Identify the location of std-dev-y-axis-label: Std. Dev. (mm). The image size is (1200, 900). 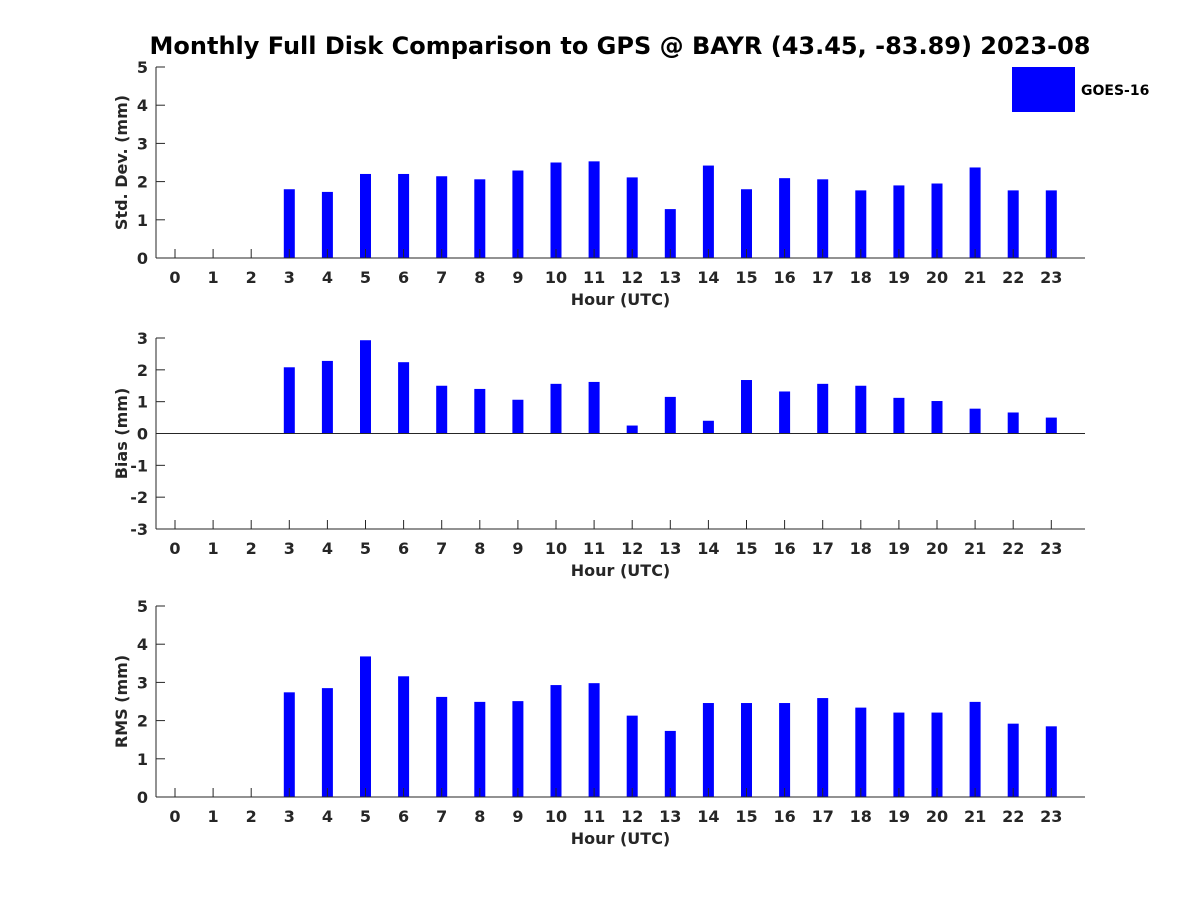
(121, 162).